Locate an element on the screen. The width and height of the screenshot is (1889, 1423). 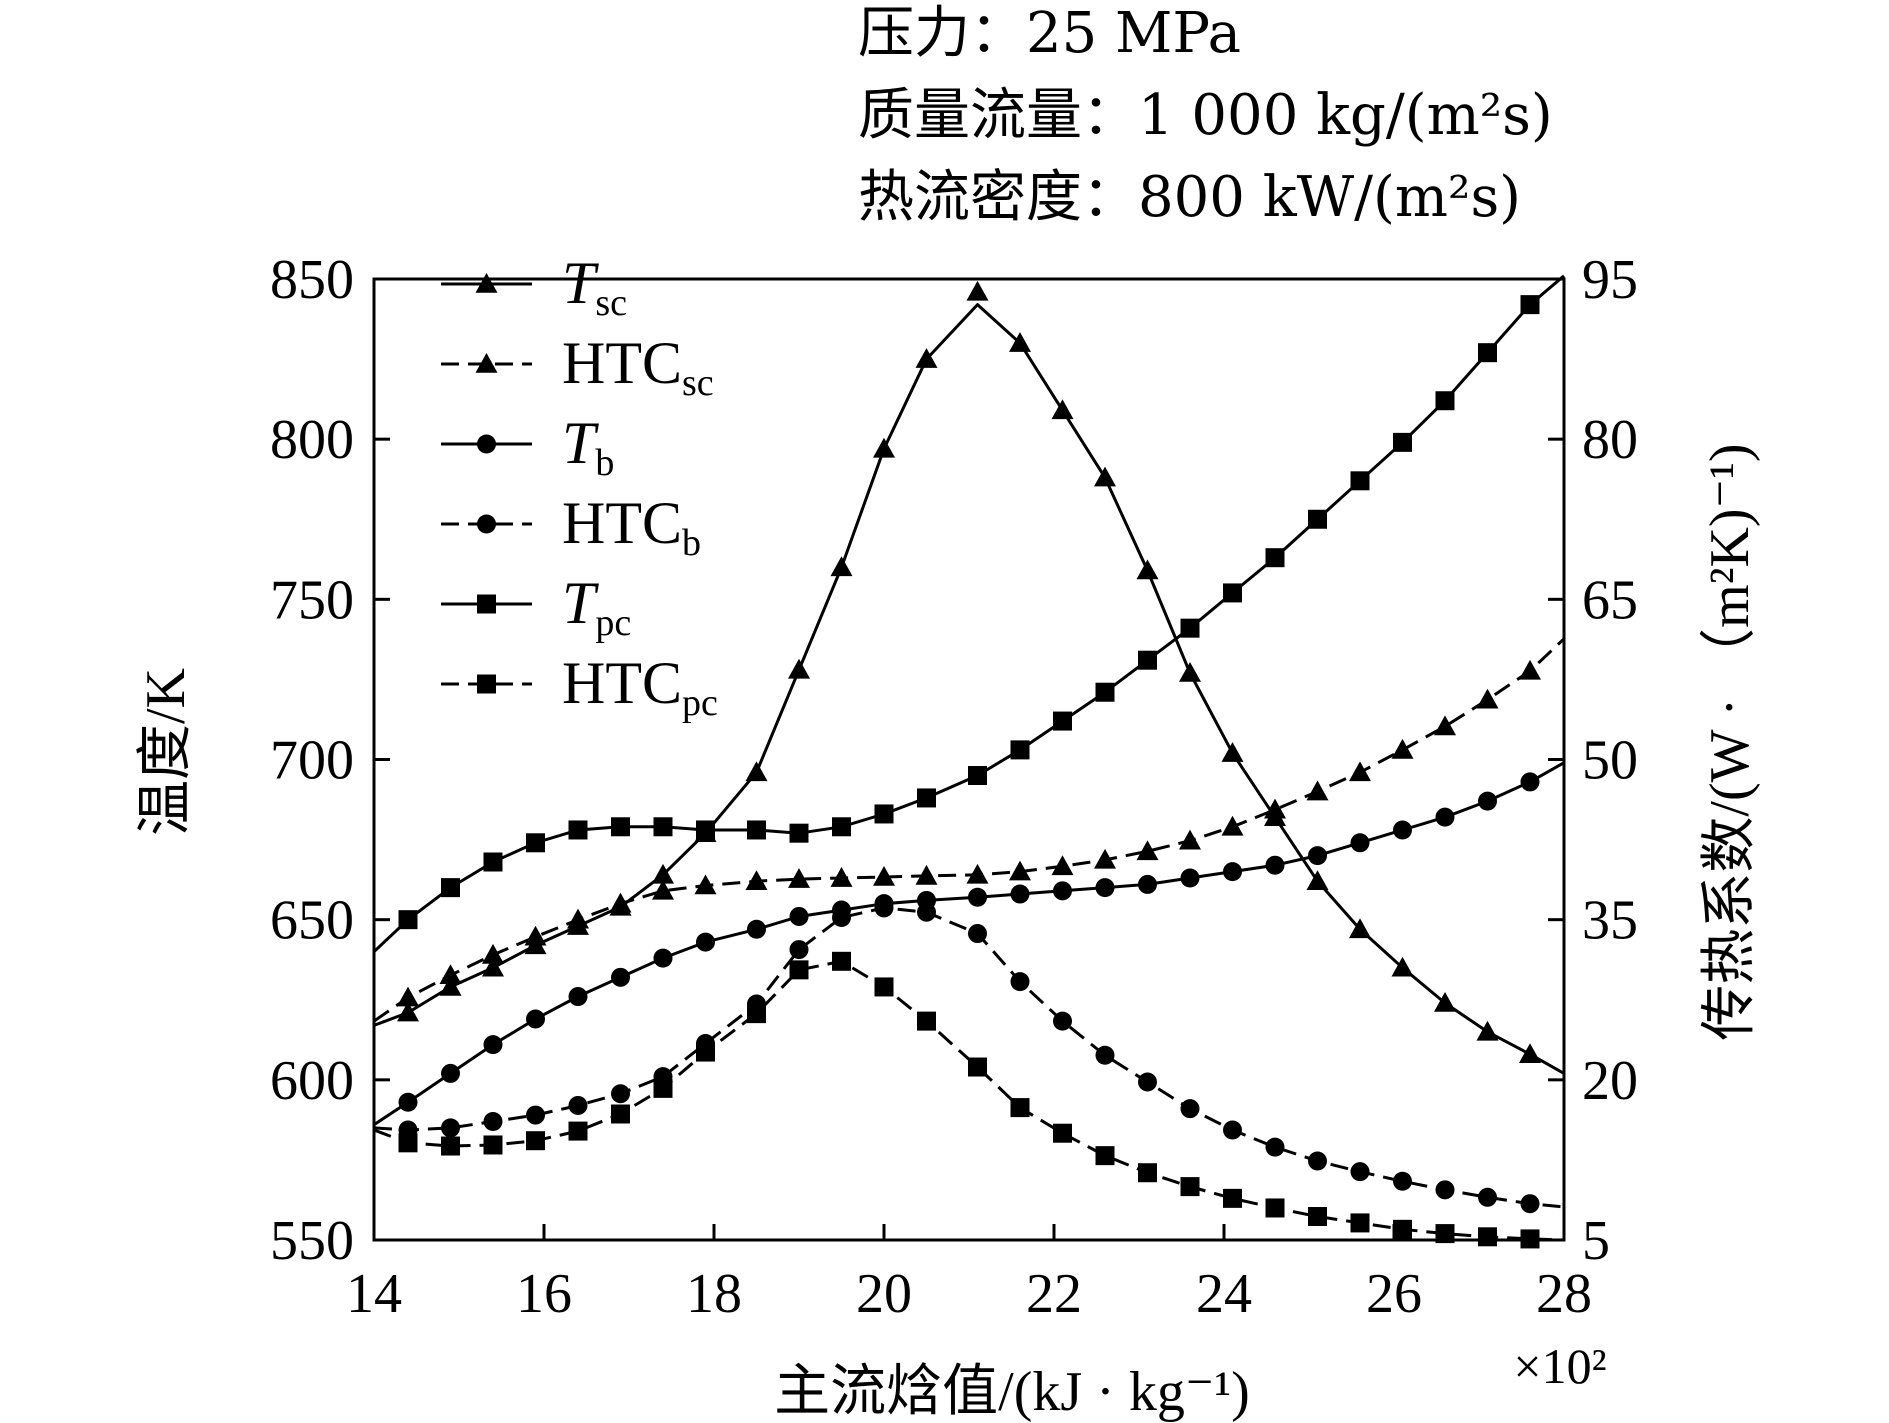
legend-label: HTCb is located at coordinates (631, 527).